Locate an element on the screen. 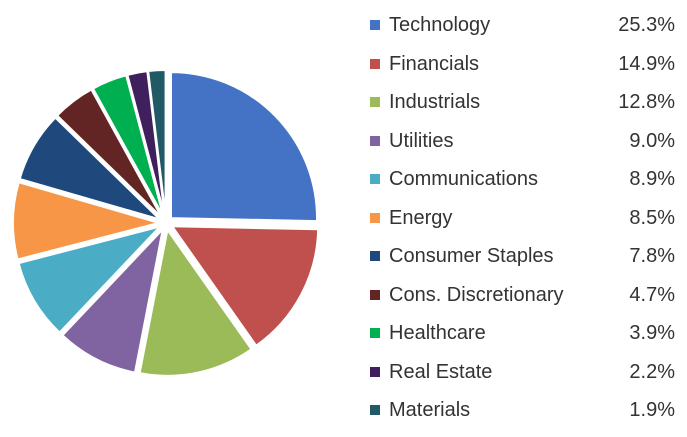  pie-slice-financials is located at coordinates (245, 286).